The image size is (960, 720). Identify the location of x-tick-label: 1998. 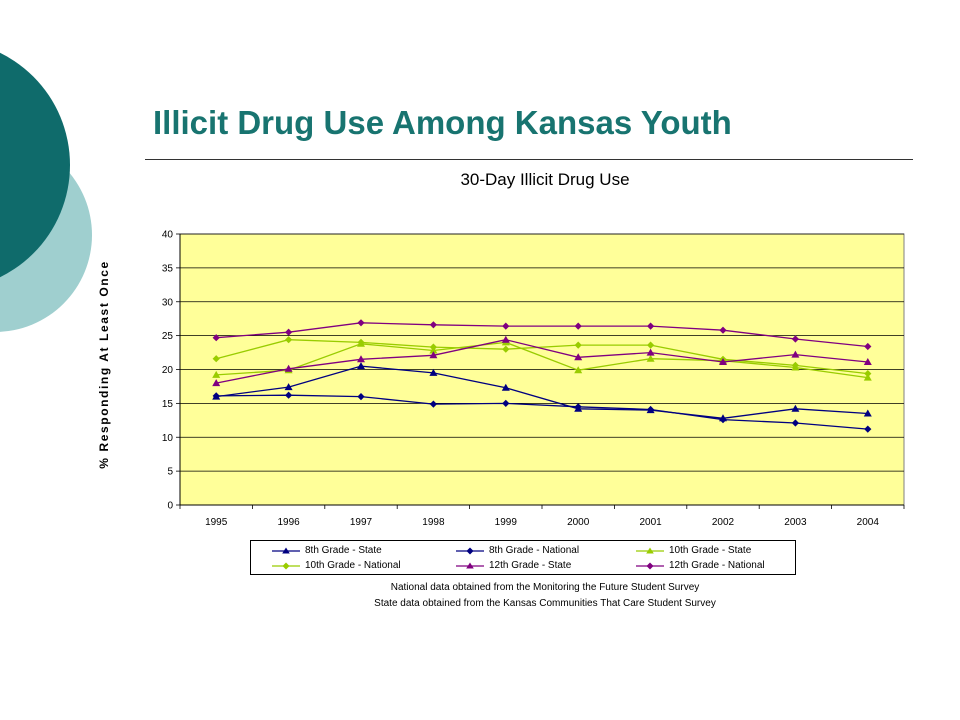
(433, 522).